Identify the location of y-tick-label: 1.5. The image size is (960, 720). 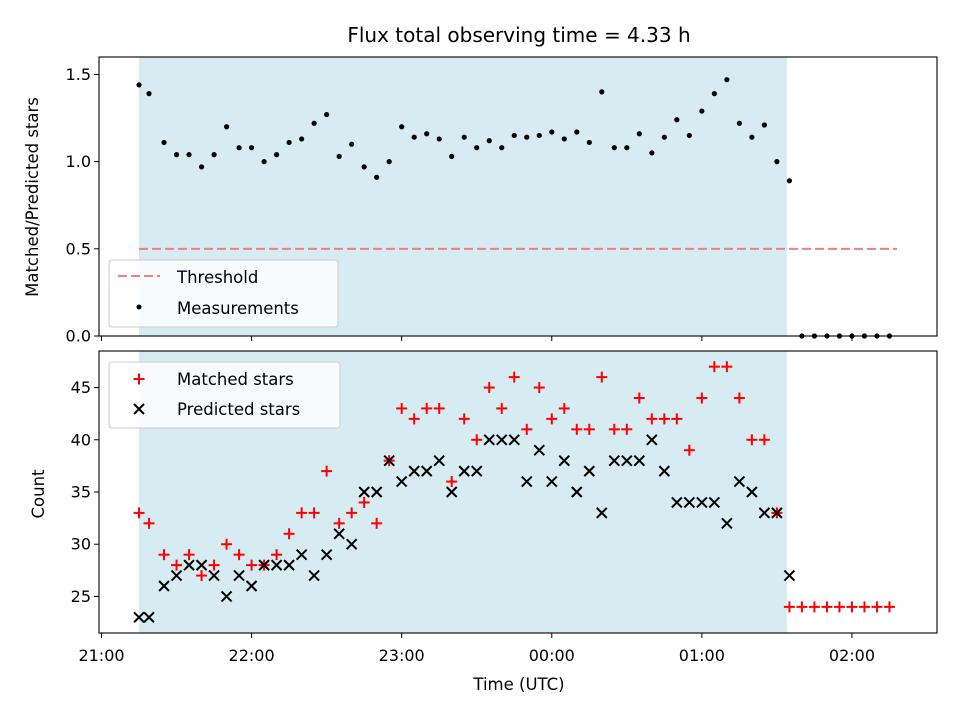
(78, 74).